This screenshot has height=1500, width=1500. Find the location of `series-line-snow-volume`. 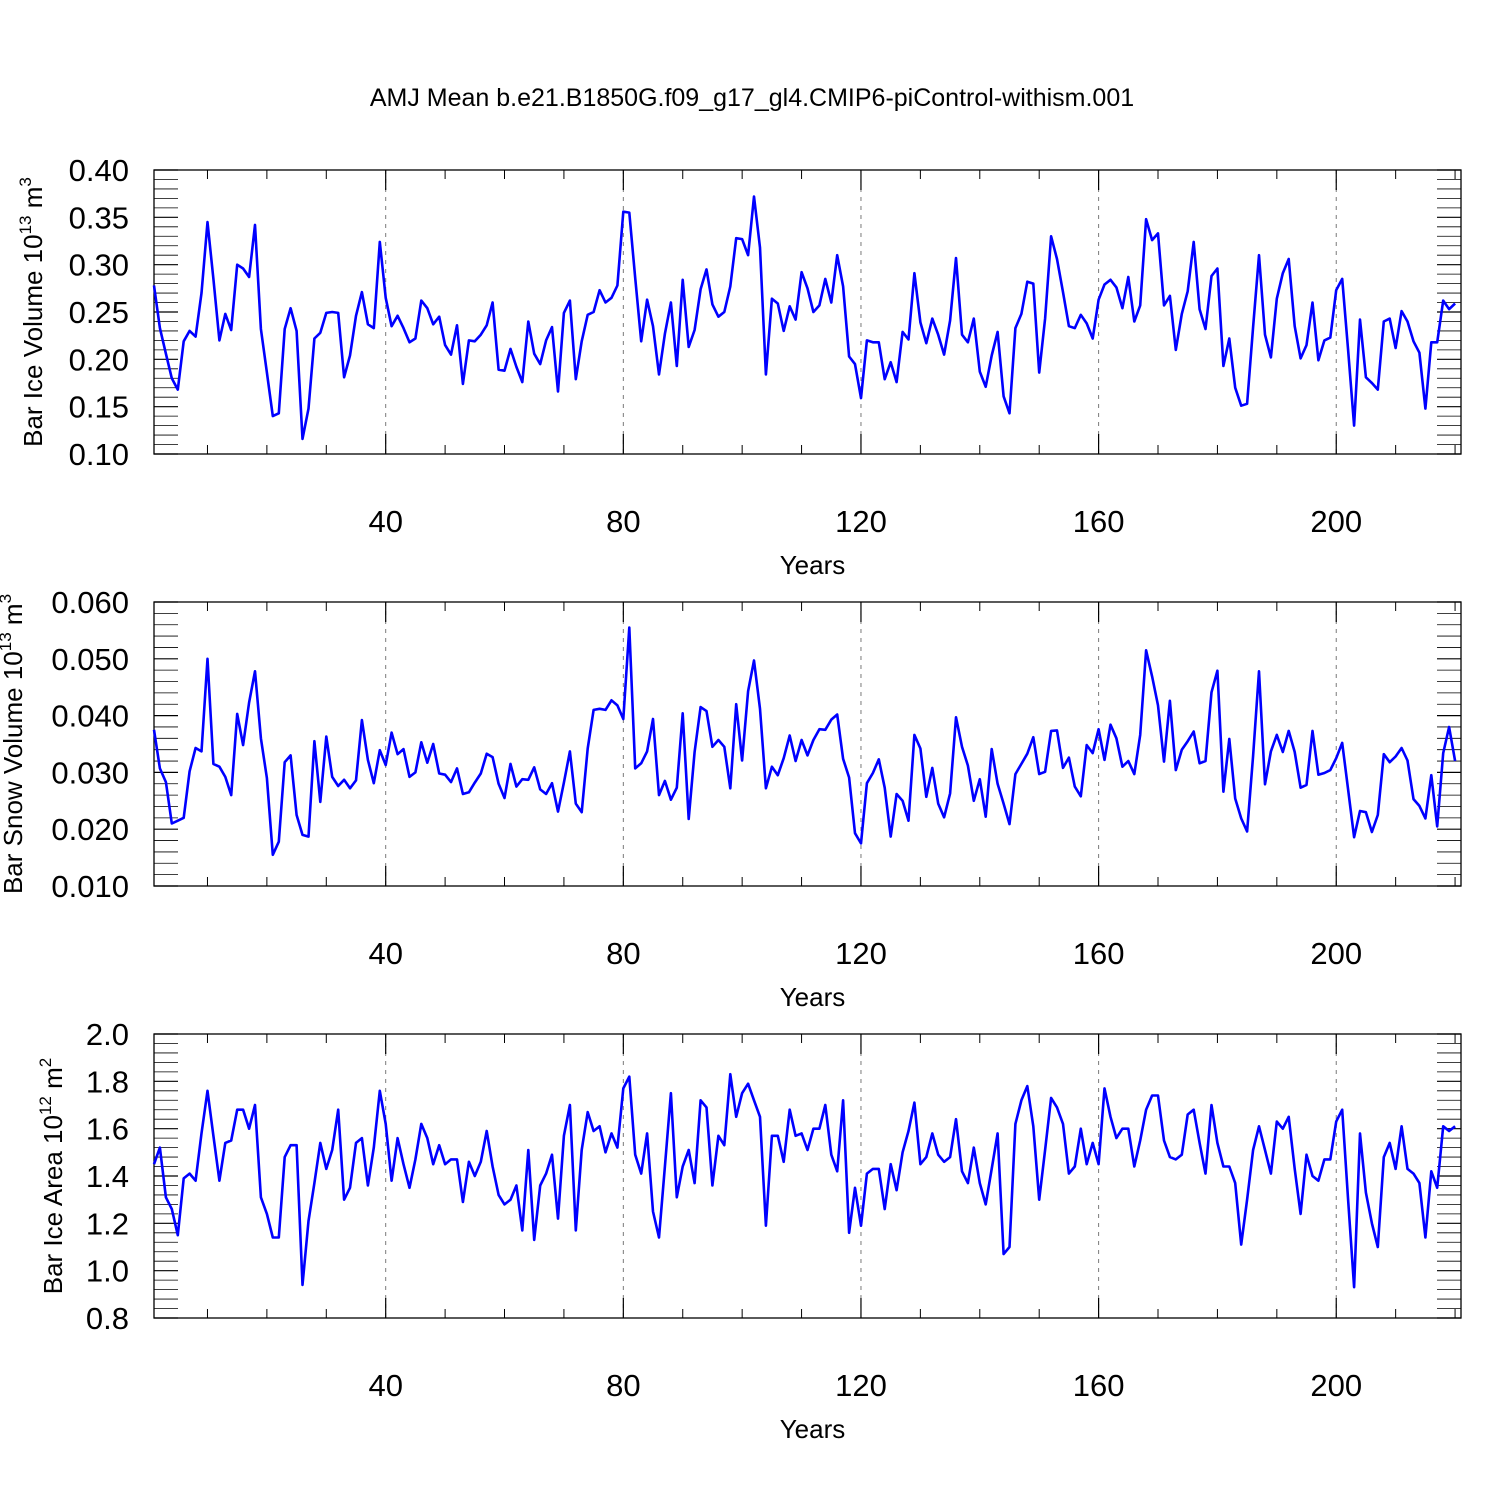

series-line-snow-volume is located at coordinates (804, 741).